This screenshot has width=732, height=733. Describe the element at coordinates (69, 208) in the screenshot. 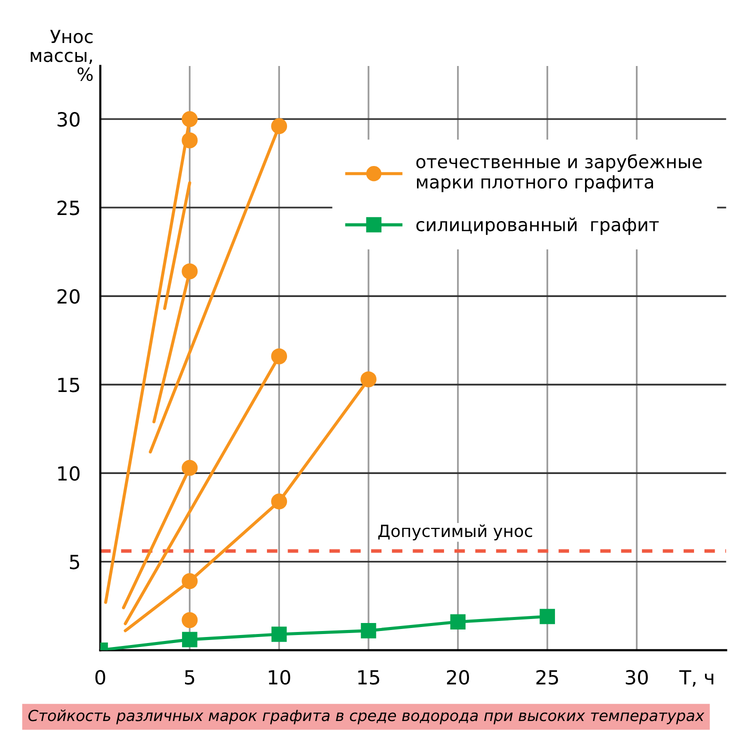

I see `y-tick-label: 25` at that location.